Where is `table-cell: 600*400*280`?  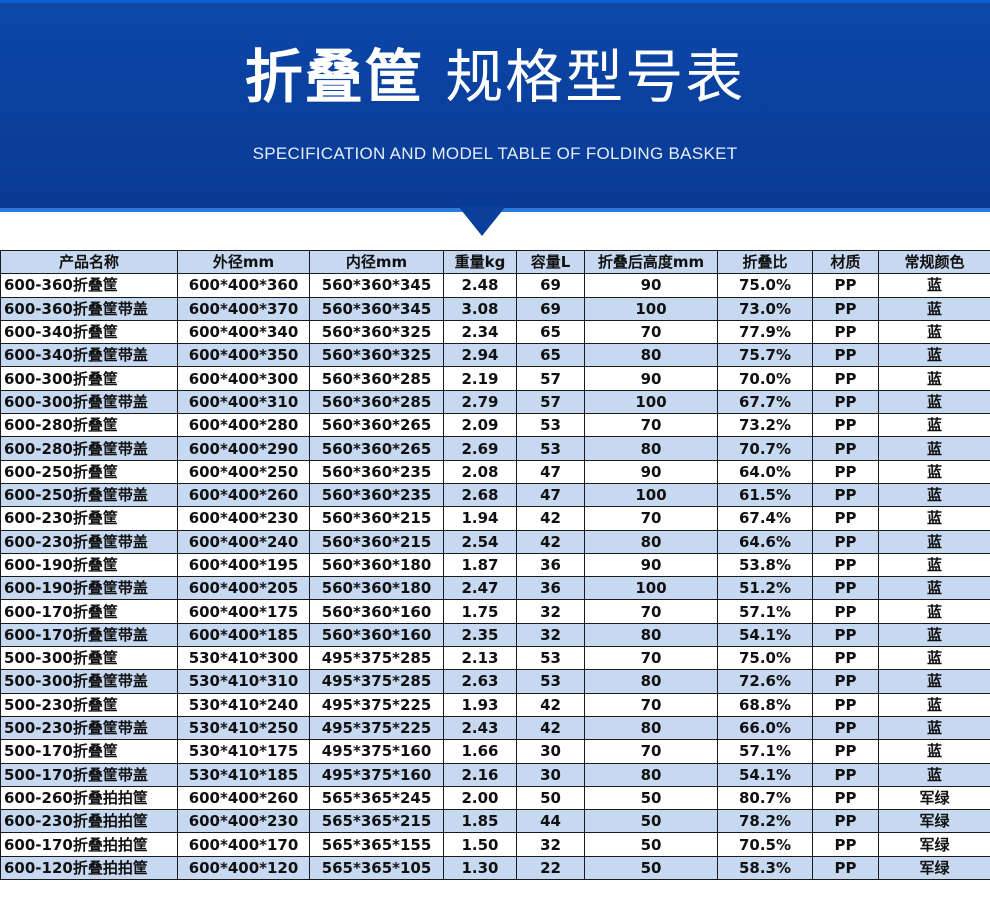 table-cell: 600*400*280 is located at coordinates (243, 425).